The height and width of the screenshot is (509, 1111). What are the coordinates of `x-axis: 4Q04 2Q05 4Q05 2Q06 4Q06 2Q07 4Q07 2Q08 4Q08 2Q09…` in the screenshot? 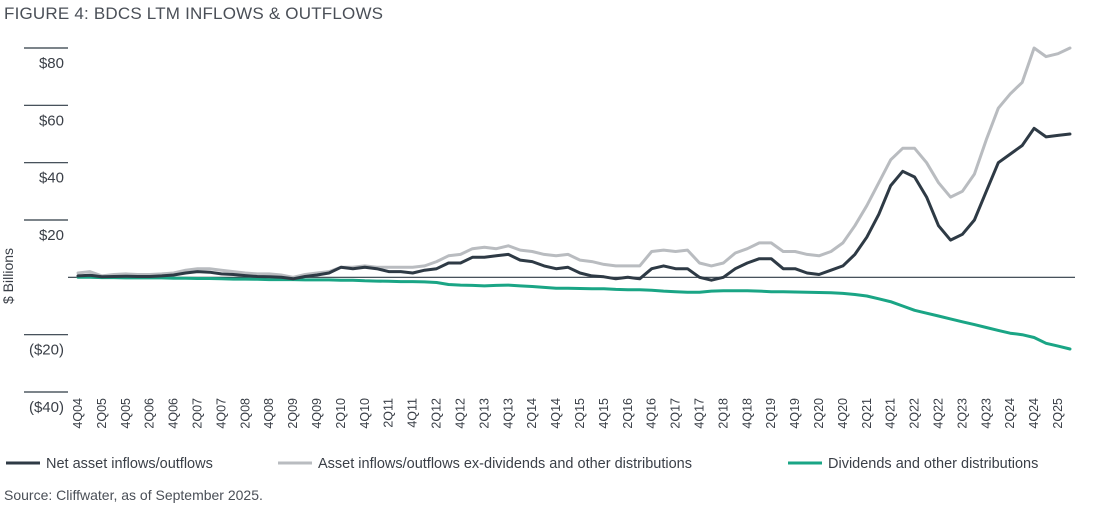 It's located at (568, 413).